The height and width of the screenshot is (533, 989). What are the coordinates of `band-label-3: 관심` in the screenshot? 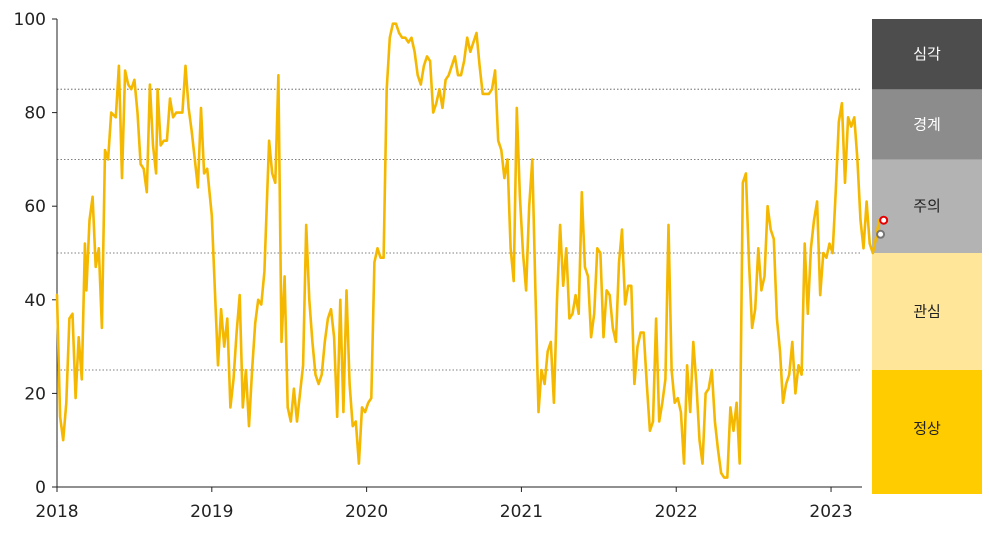 It's located at (927, 312).